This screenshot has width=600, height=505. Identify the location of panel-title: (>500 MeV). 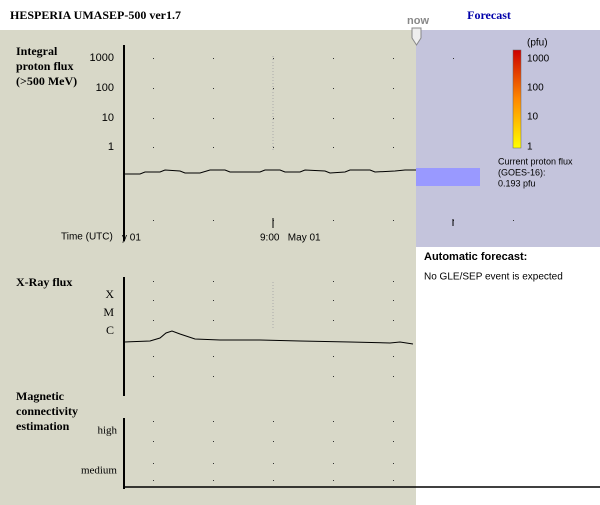
(46, 81).